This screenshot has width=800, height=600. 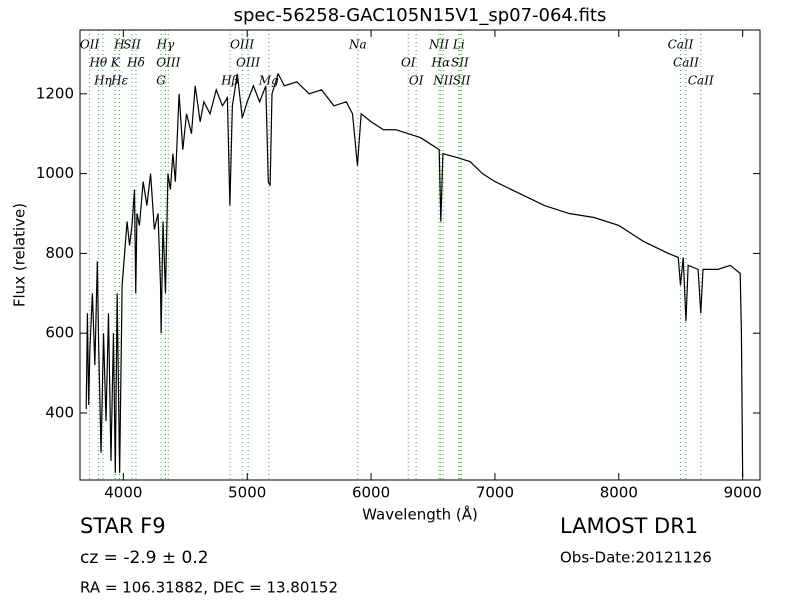 What do you see at coordinates (97, 63) in the screenshot?
I see `spectral-line-label: Hθ` at bounding box center [97, 63].